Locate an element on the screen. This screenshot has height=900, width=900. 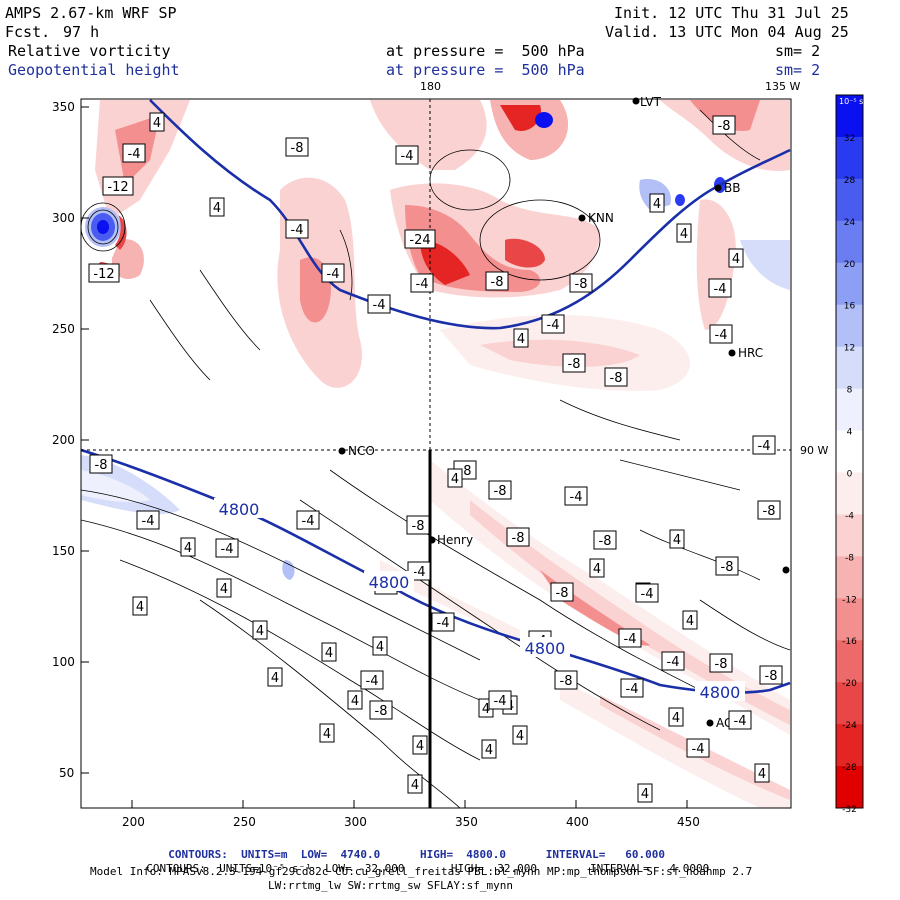
height-label-text: 4800 is located at coordinates (720, 692).